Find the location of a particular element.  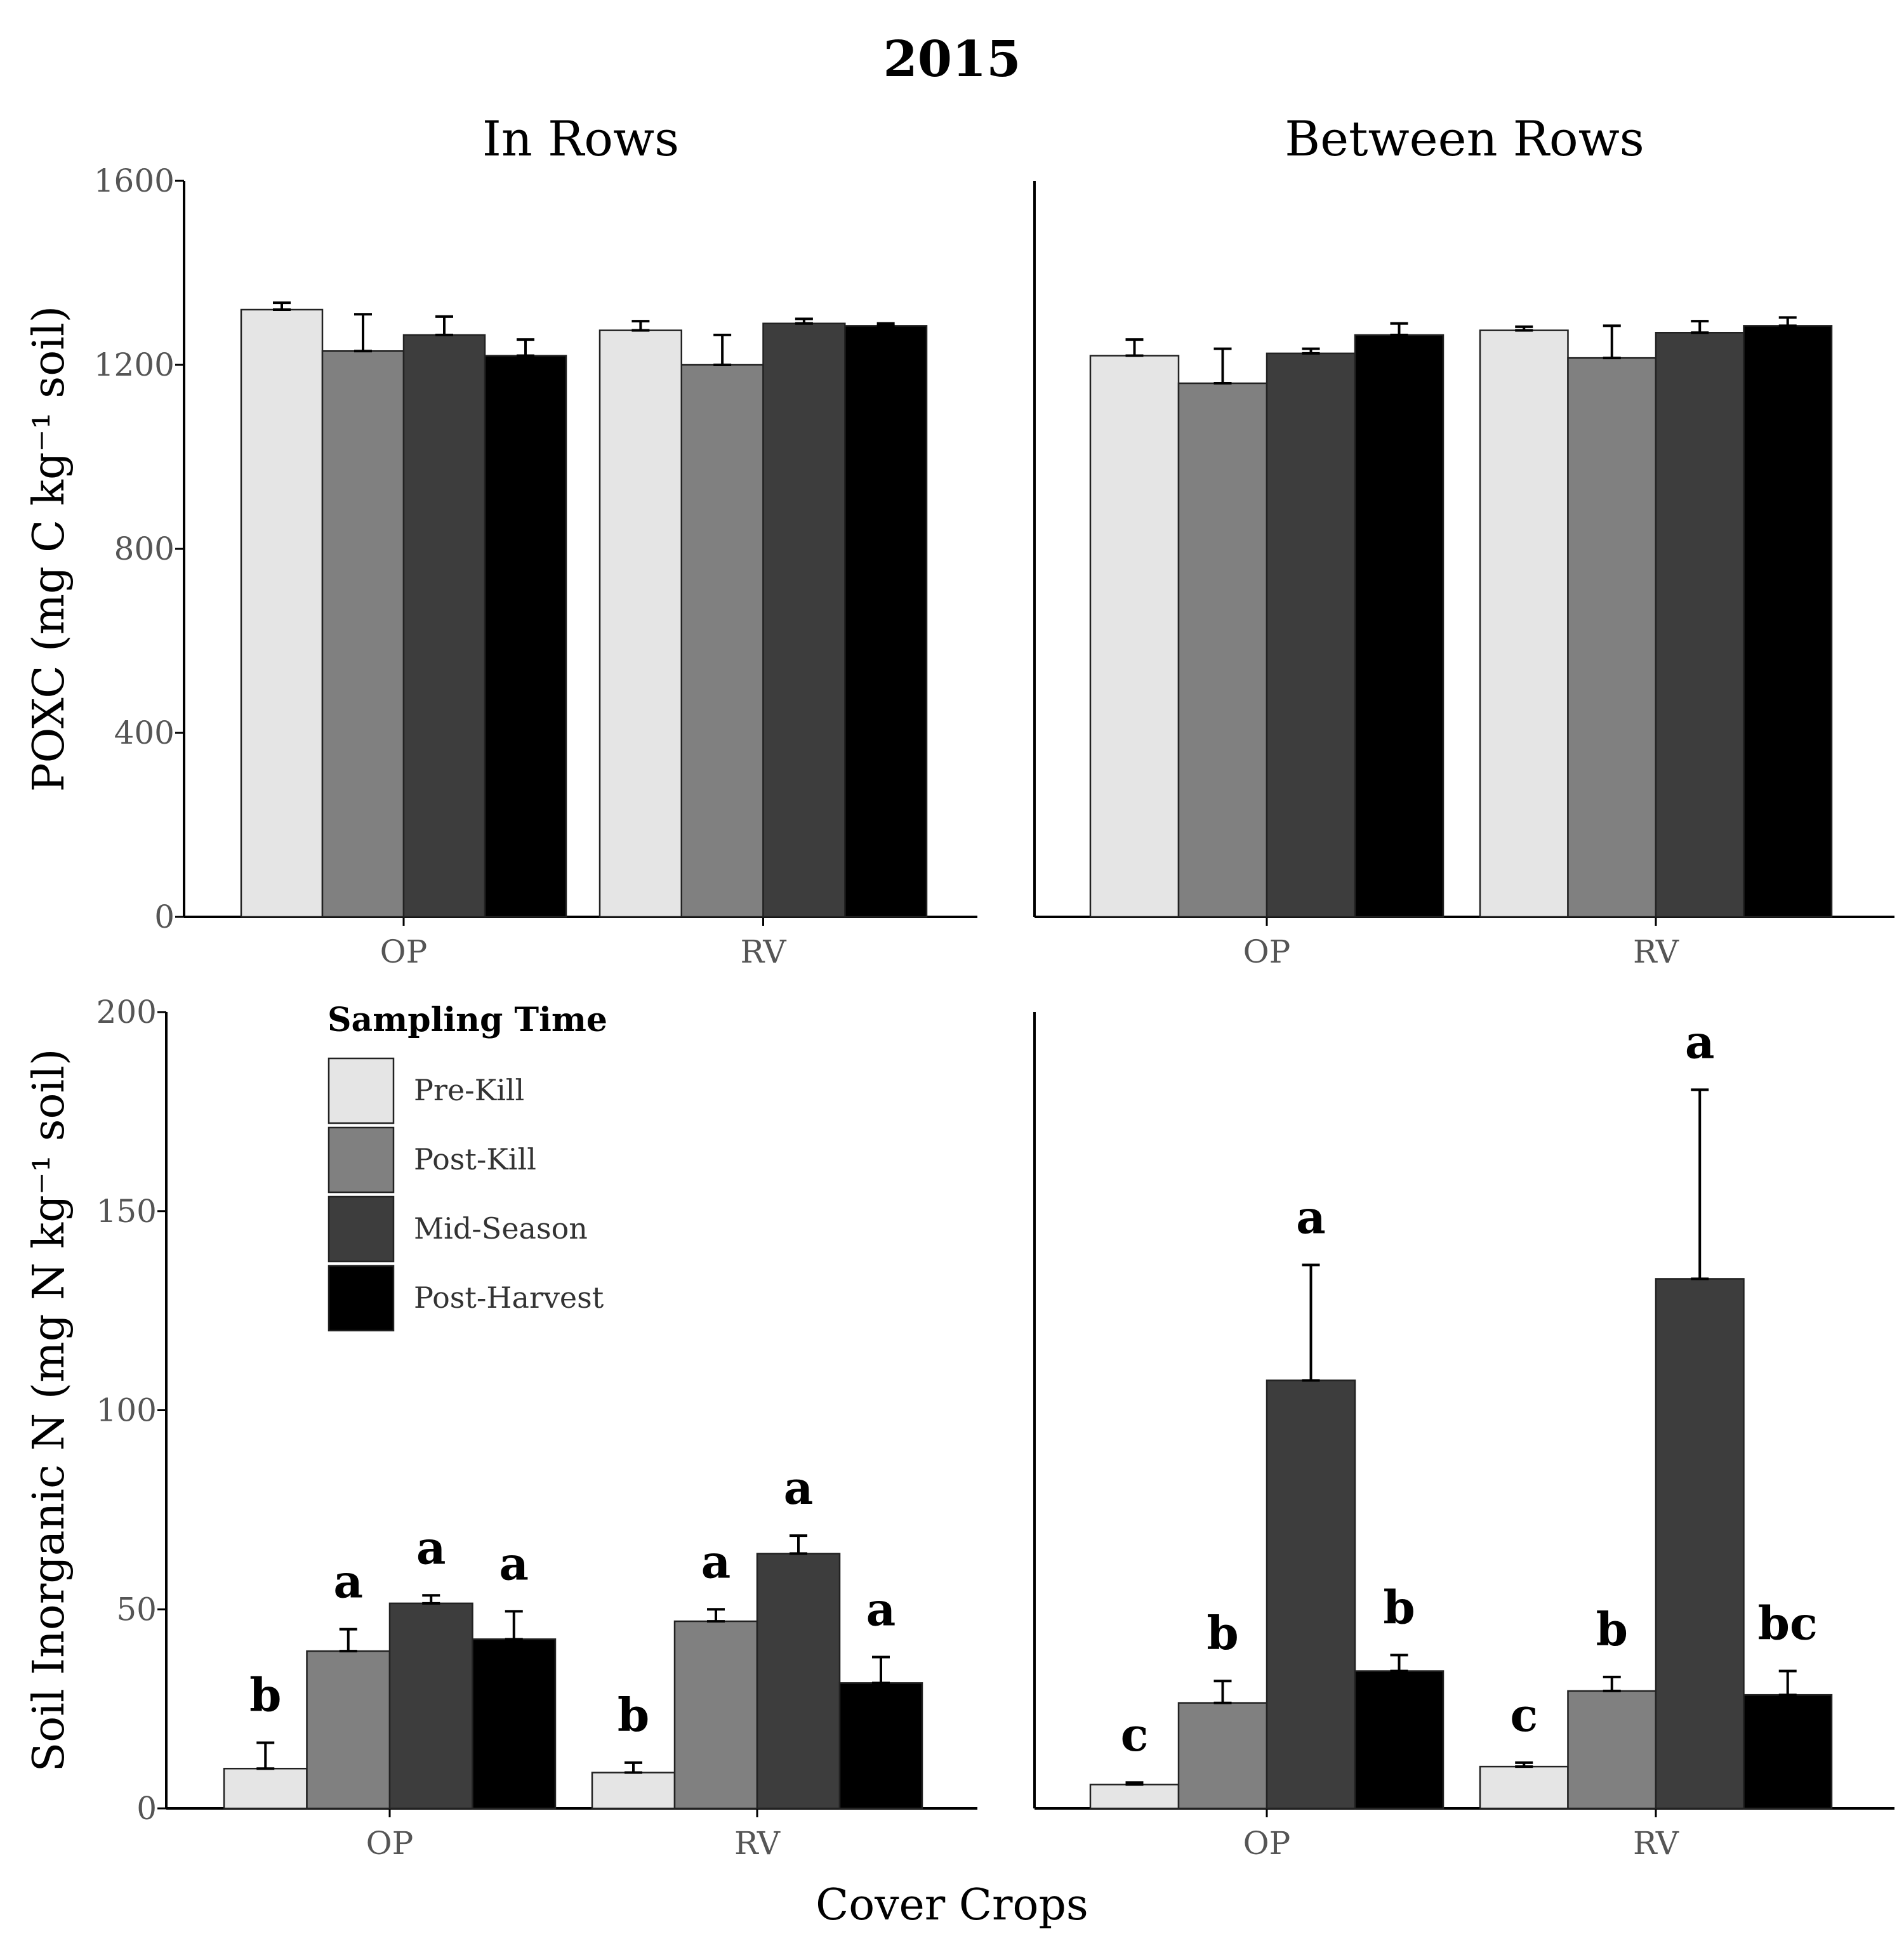

y-tick-label: 200 is located at coordinates (127, 1012).